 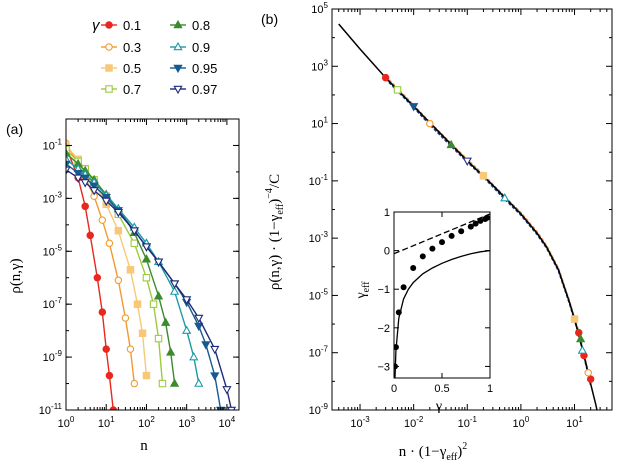 I want to click on y-tick-label: 10⁻³, so click(x=319, y=237).